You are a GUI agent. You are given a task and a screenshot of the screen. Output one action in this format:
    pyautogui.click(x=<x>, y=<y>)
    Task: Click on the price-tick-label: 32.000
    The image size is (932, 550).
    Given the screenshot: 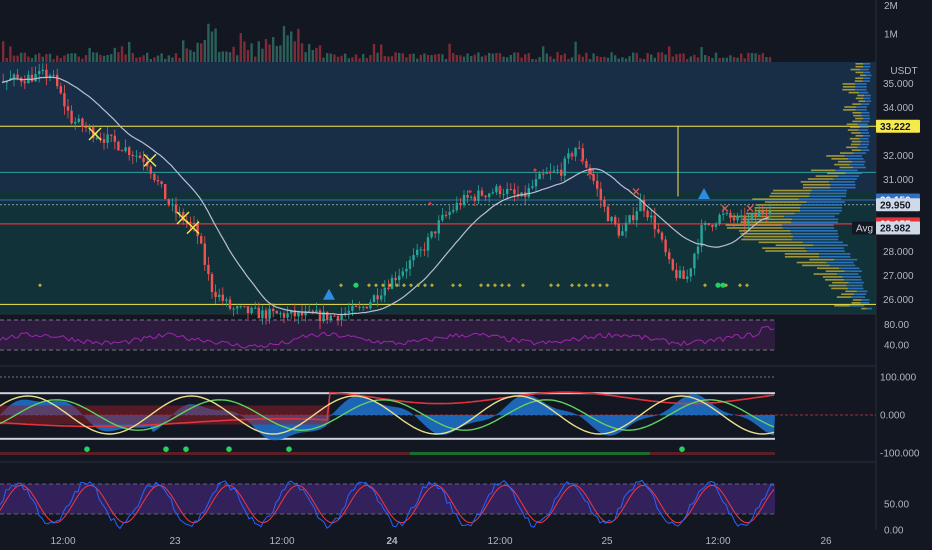 What is the action you would take?
    pyautogui.click(x=898, y=156)
    